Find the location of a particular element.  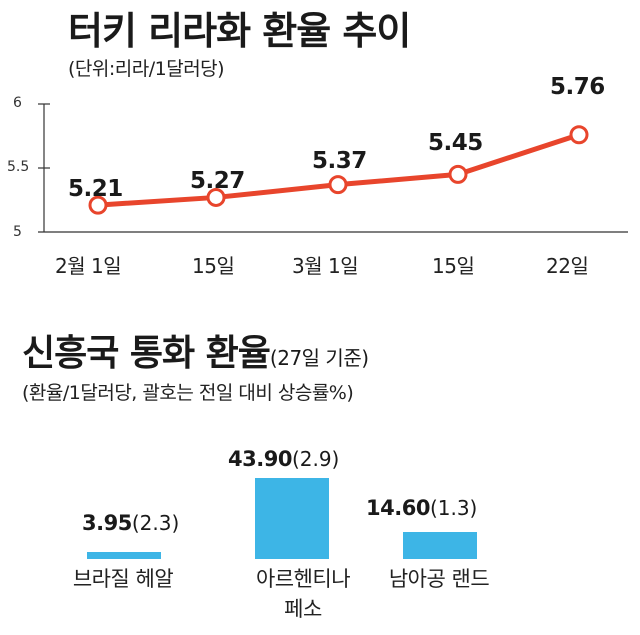

bar-value-label: 3.95(2.3) is located at coordinates (130, 523).